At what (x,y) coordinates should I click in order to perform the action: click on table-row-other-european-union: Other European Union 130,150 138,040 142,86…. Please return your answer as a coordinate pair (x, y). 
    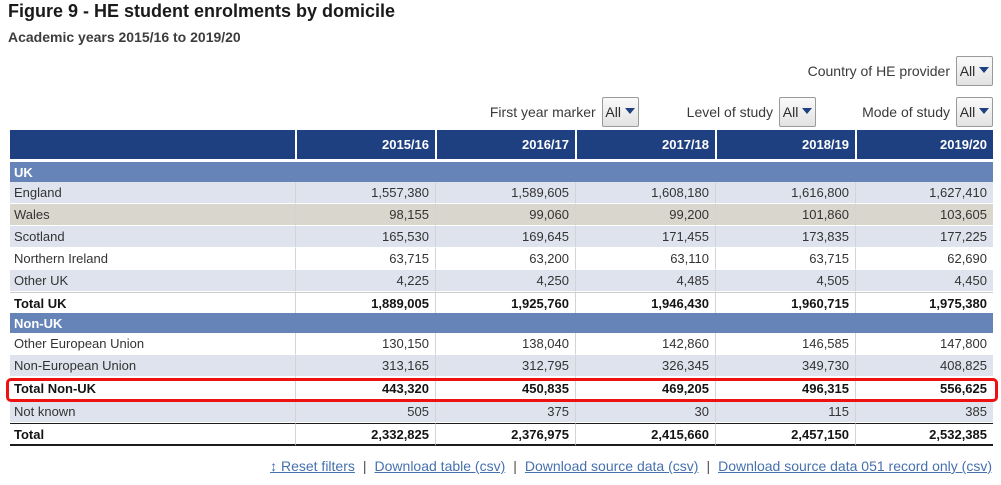
    Looking at the image, I should click on (501, 344).